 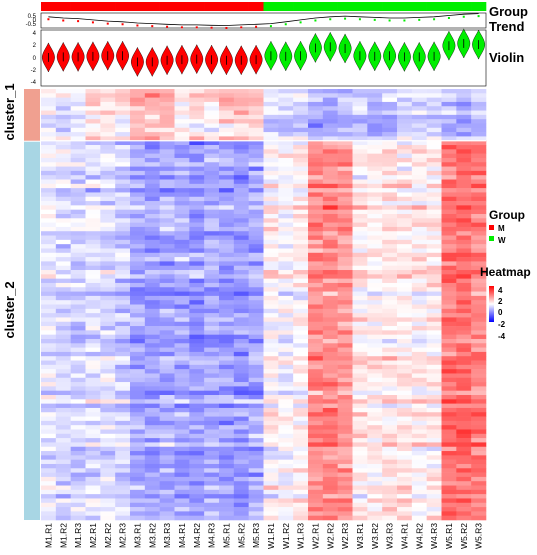 What do you see at coordinates (108, 535) in the screenshot?
I see `column-label: M2.R2` at bounding box center [108, 535].